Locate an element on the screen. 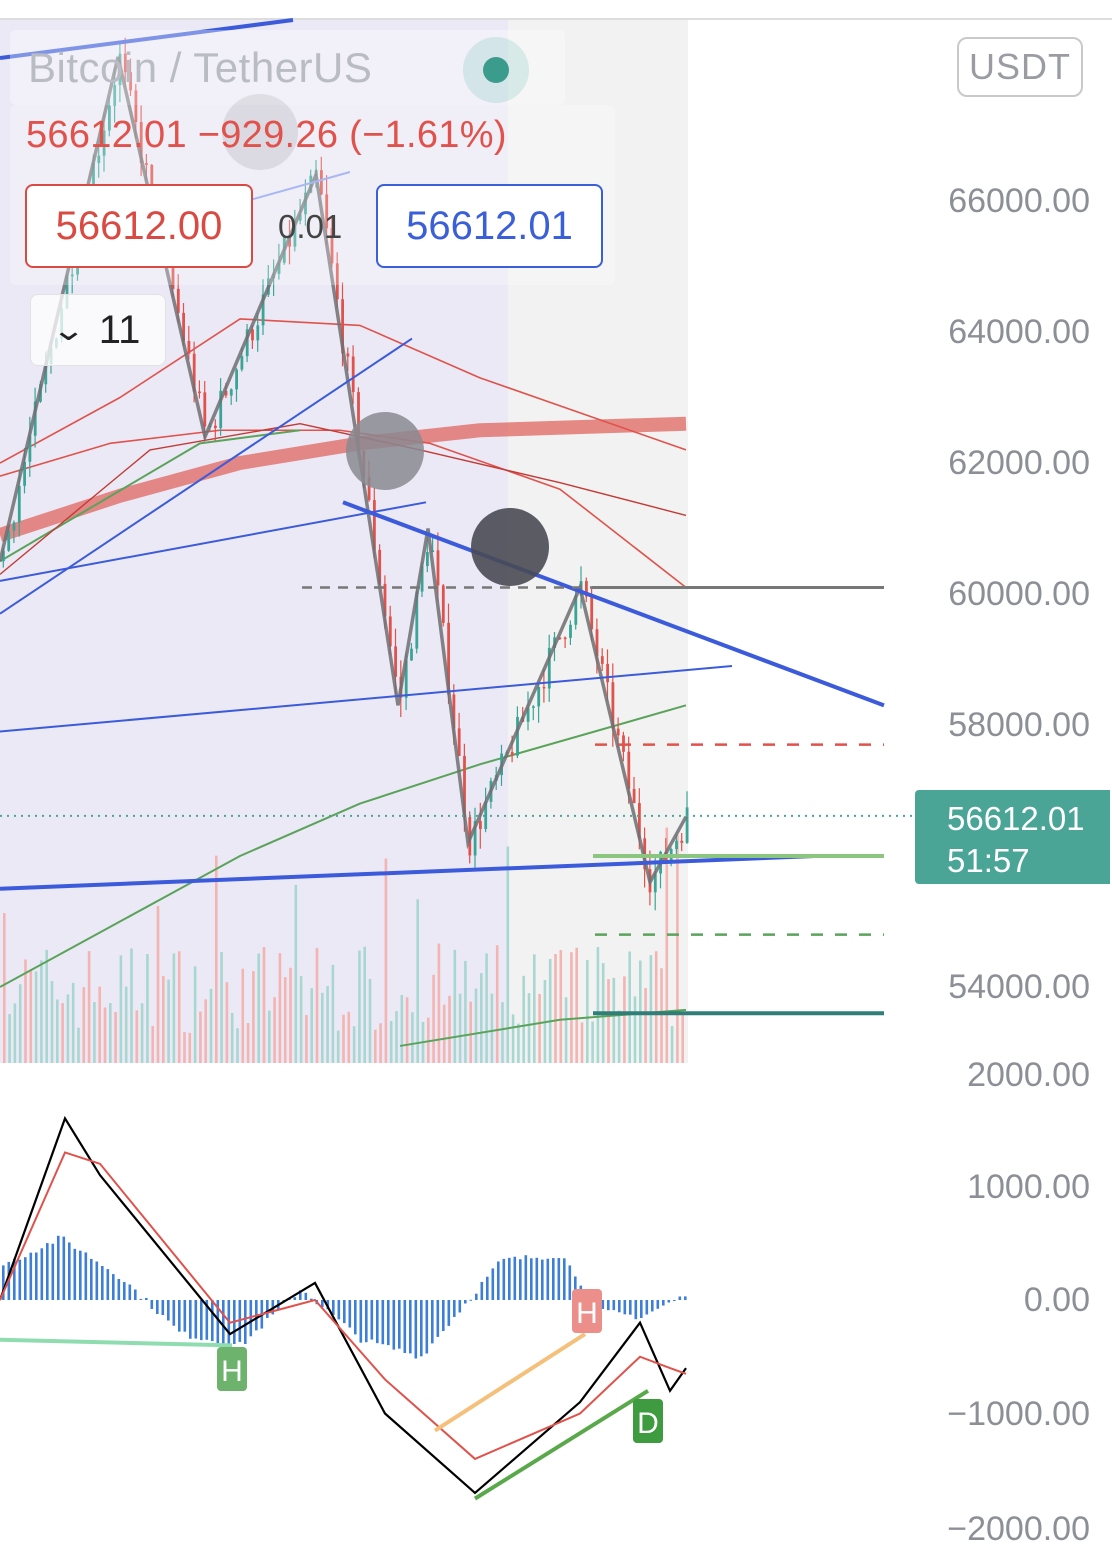  symbol-title: Bitcoin / TetherUS is located at coordinates (200, 67).